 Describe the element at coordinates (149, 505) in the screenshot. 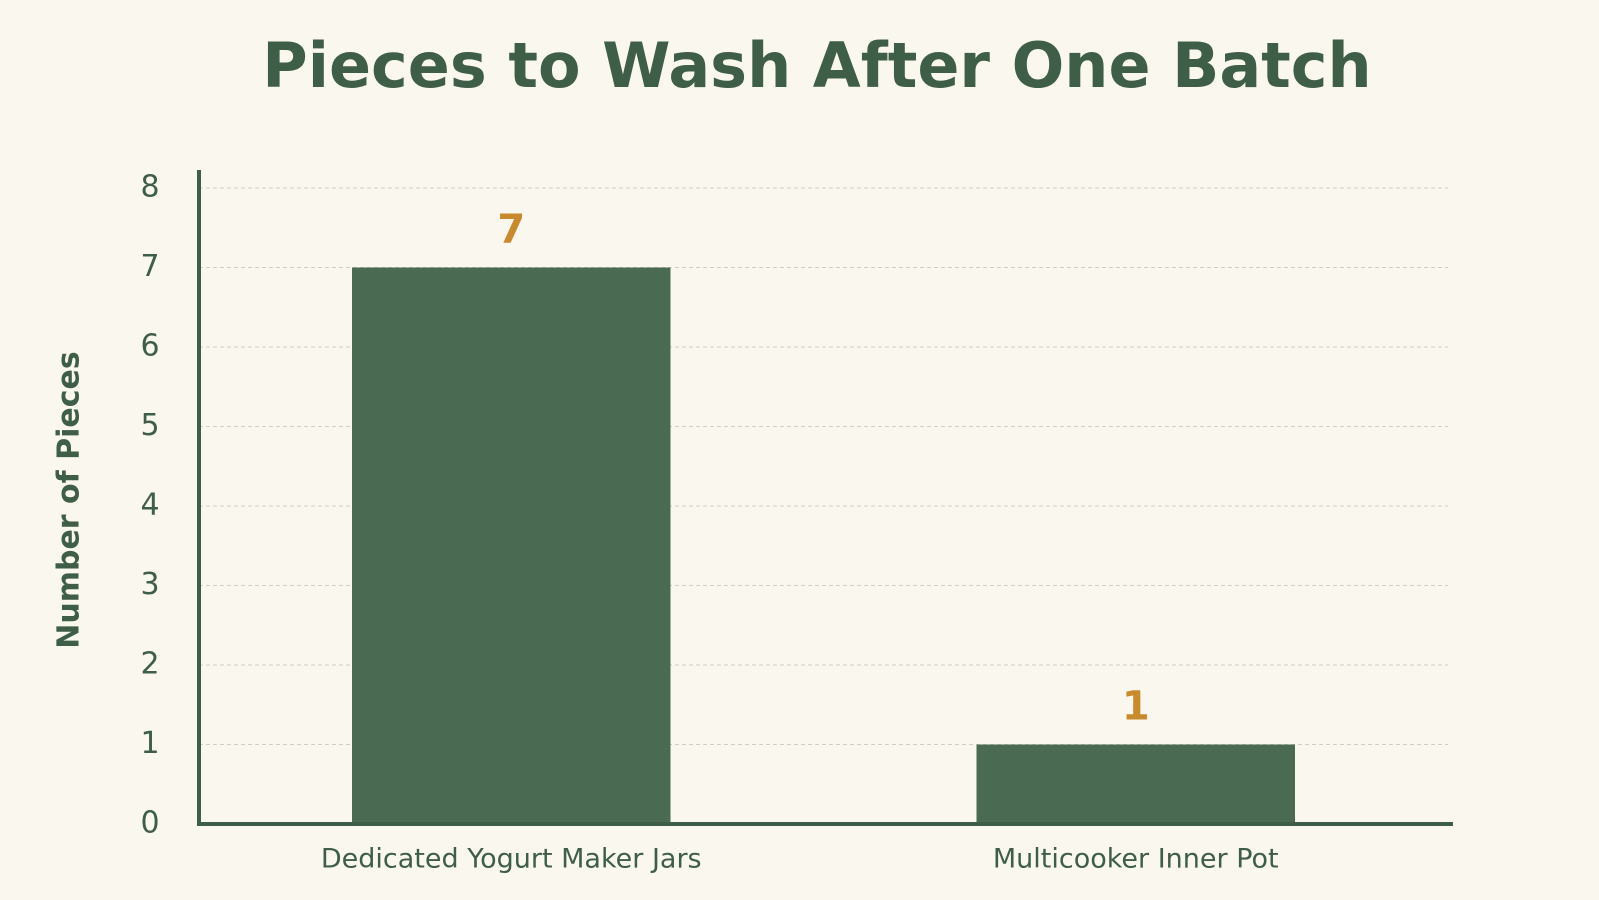

I see `y-tick-label: 4` at that location.